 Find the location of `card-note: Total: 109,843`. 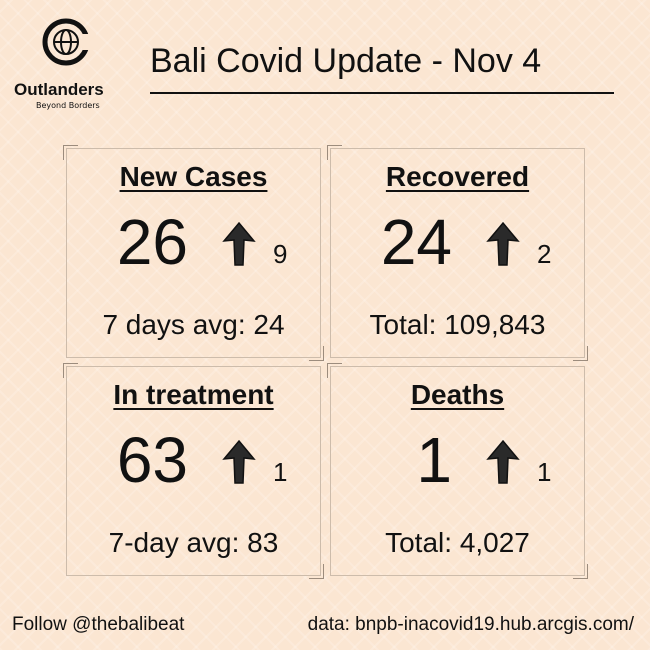

card-note: Total: 109,843 is located at coordinates (457, 324).